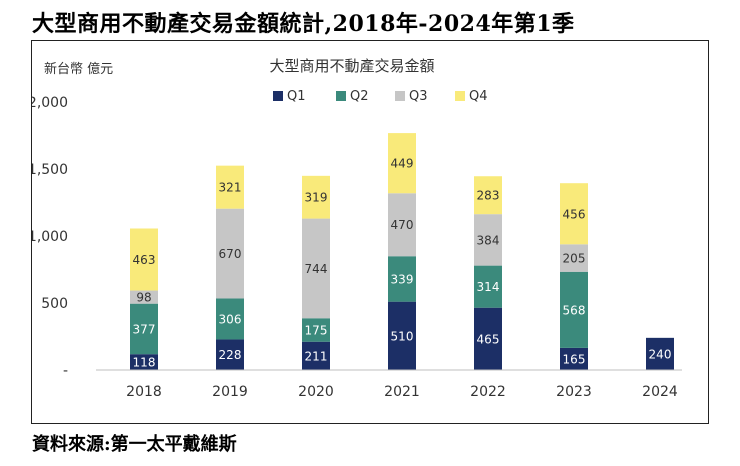  I want to click on data-label-2019-q2: 306, so click(230, 319).